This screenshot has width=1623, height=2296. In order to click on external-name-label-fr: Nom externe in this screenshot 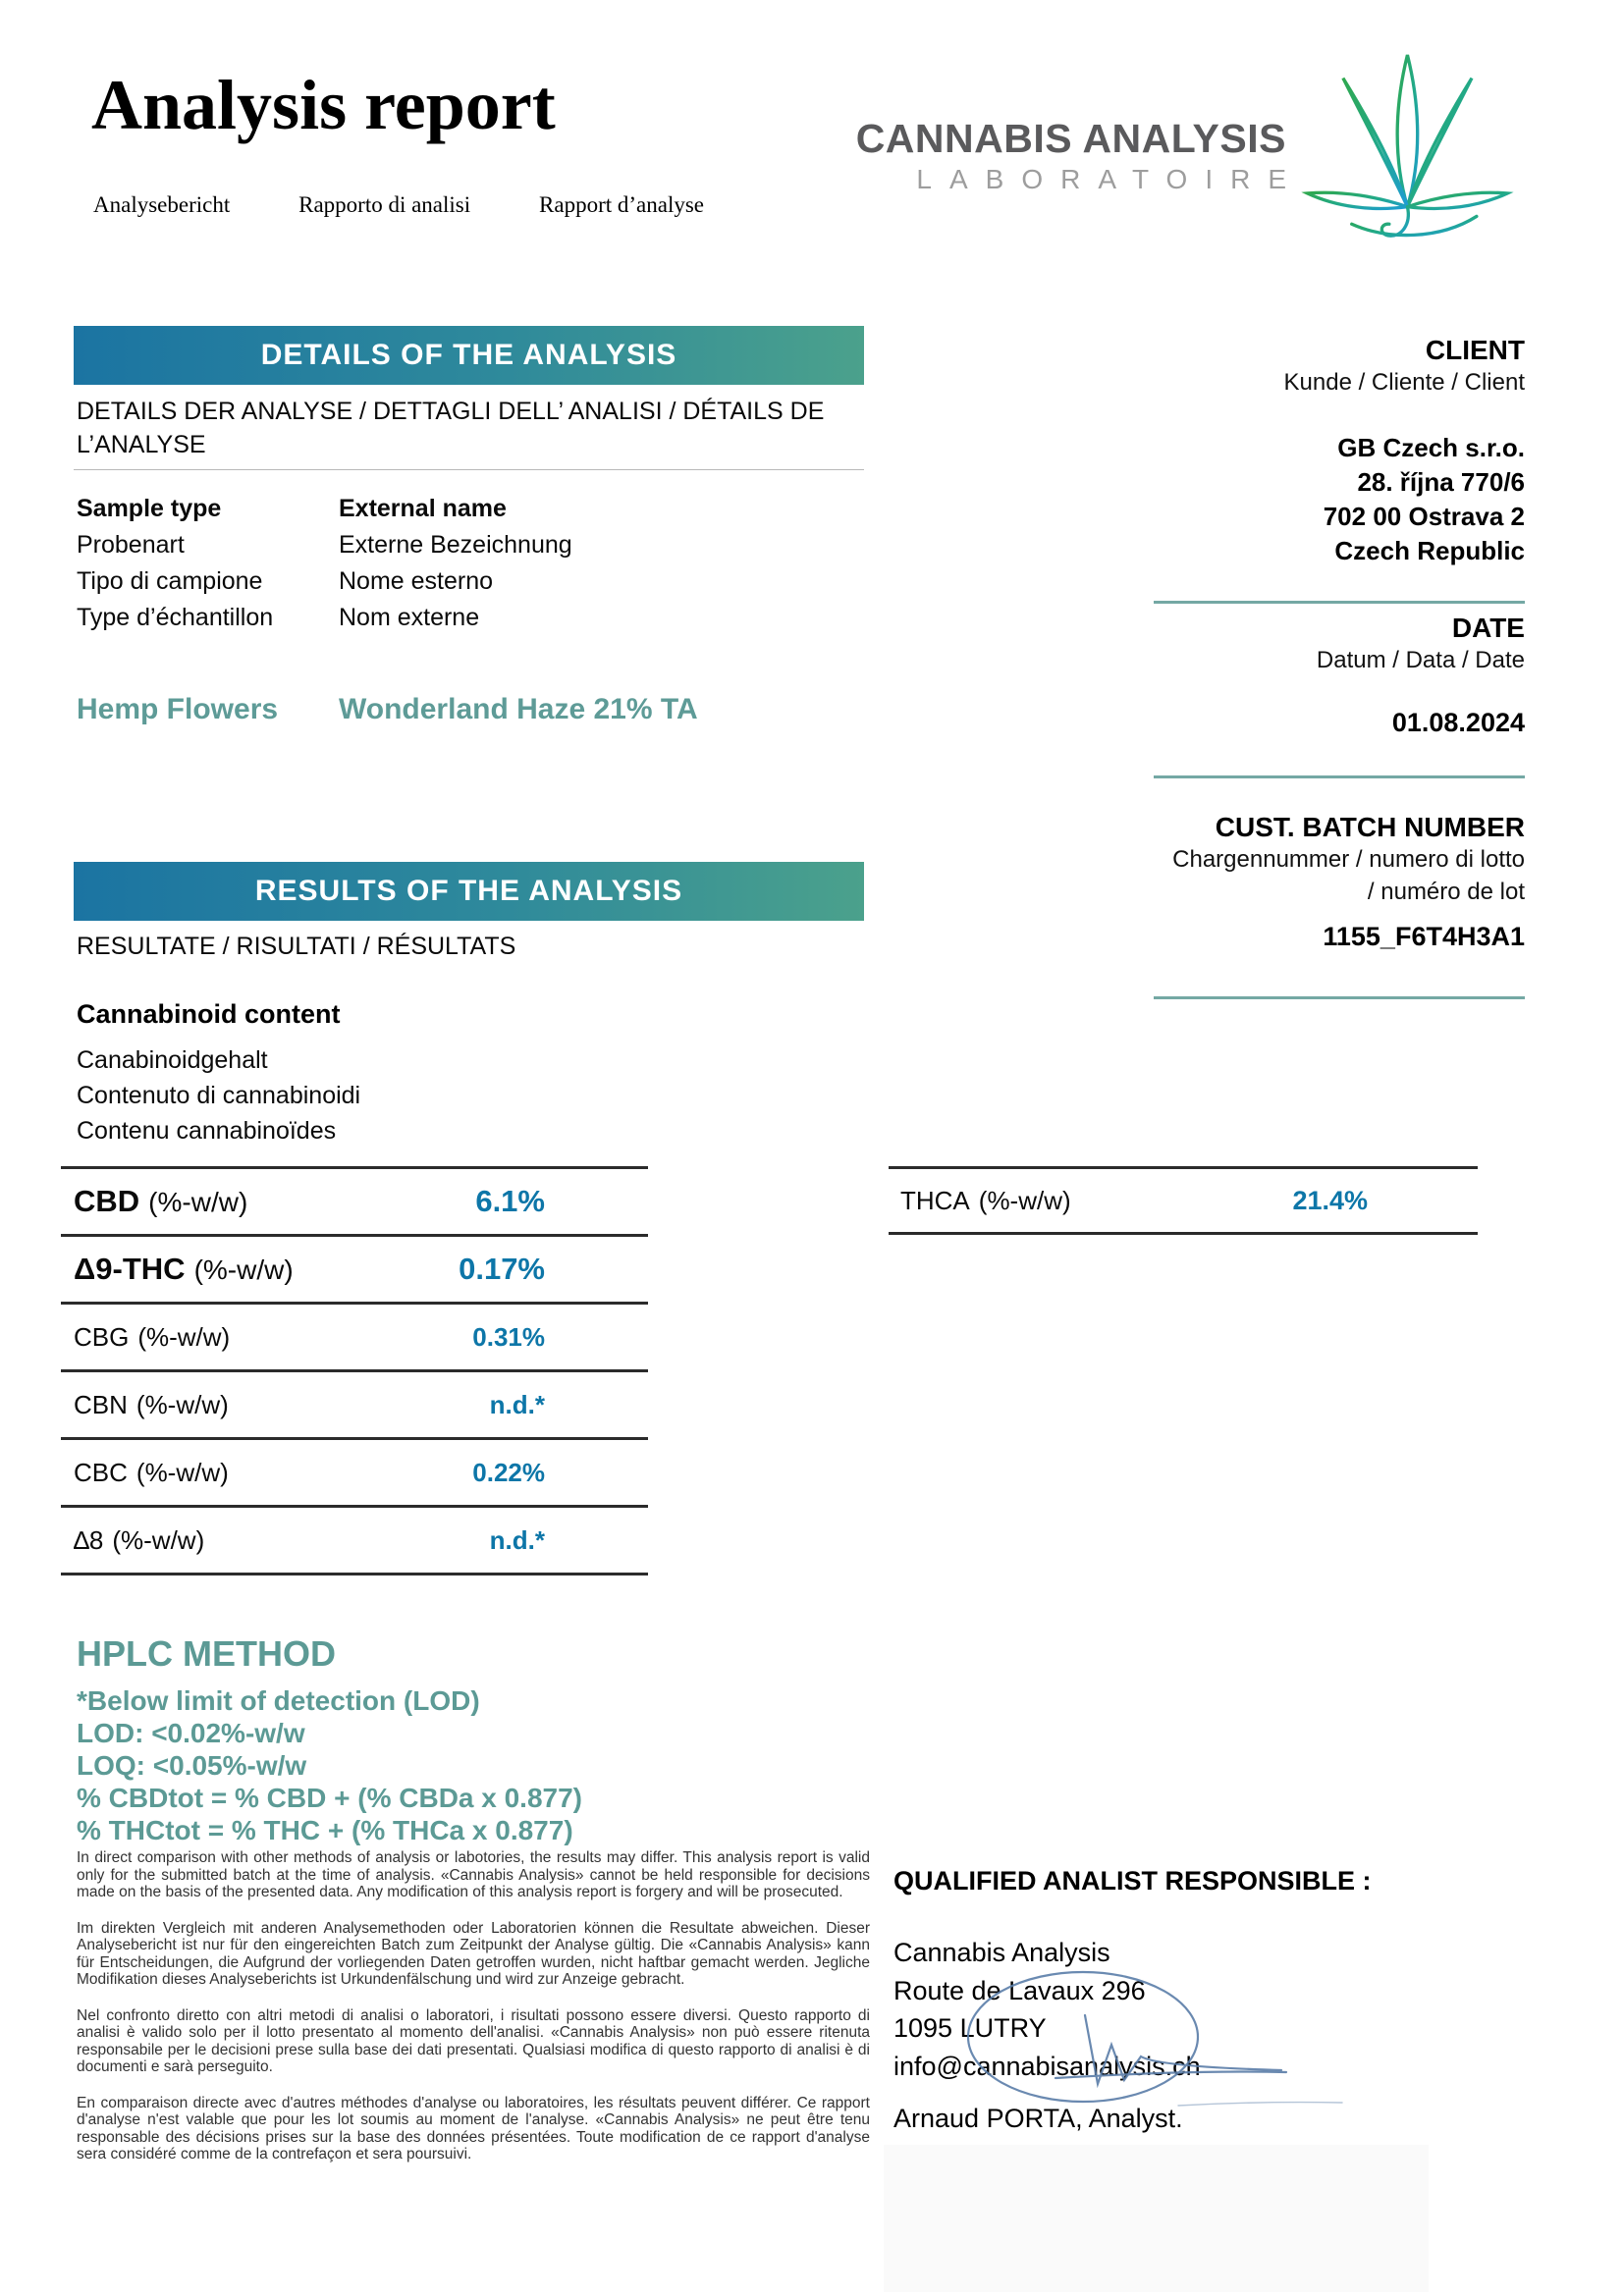, I will do `click(410, 617)`.